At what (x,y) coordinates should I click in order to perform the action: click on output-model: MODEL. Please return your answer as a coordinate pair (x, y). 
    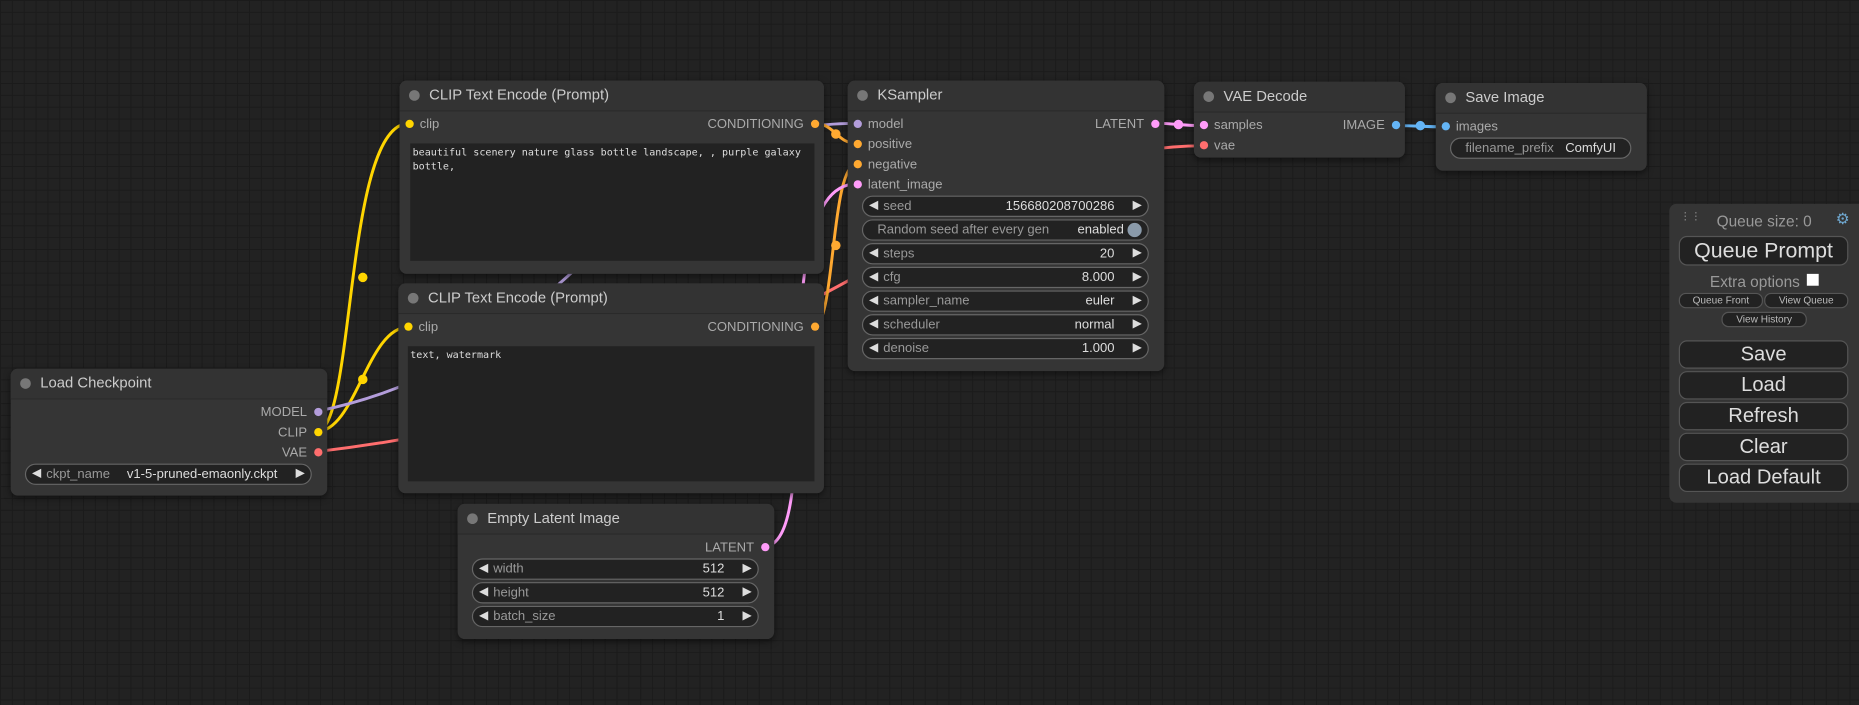
    Looking at the image, I should click on (294, 412).